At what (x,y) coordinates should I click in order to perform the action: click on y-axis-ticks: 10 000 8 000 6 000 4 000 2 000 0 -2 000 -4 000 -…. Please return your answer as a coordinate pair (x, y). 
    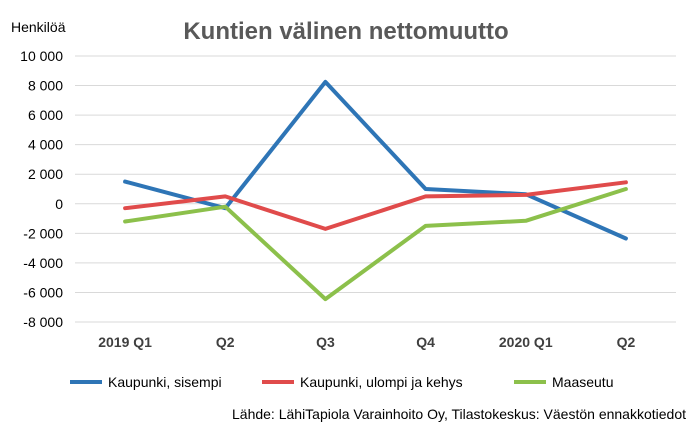
    Looking at the image, I should click on (41, 189).